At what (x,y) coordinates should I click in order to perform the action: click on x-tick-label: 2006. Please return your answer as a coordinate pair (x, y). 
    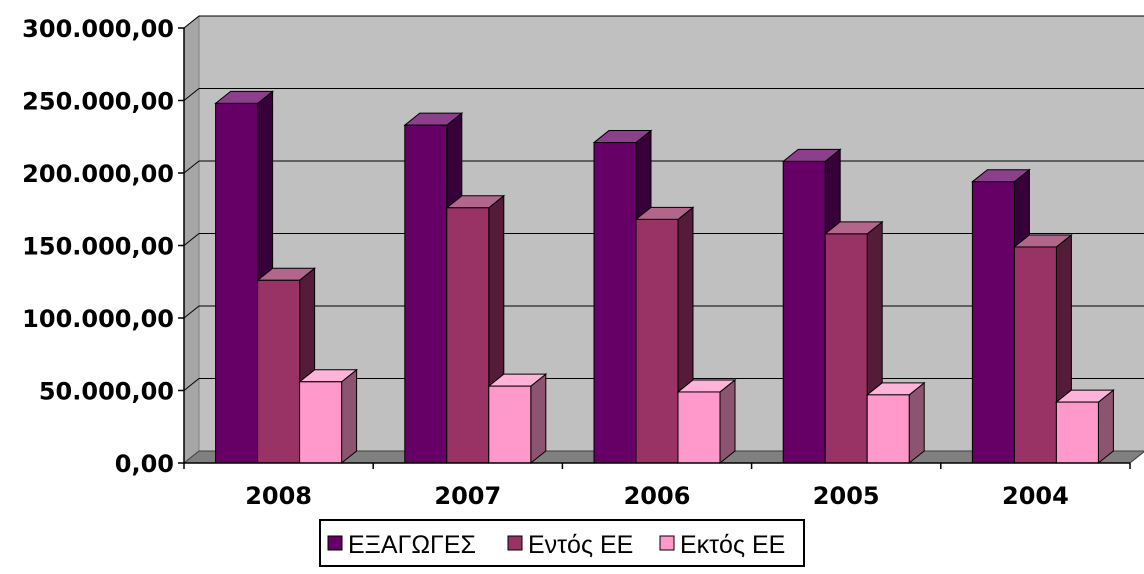
    Looking at the image, I should click on (657, 496).